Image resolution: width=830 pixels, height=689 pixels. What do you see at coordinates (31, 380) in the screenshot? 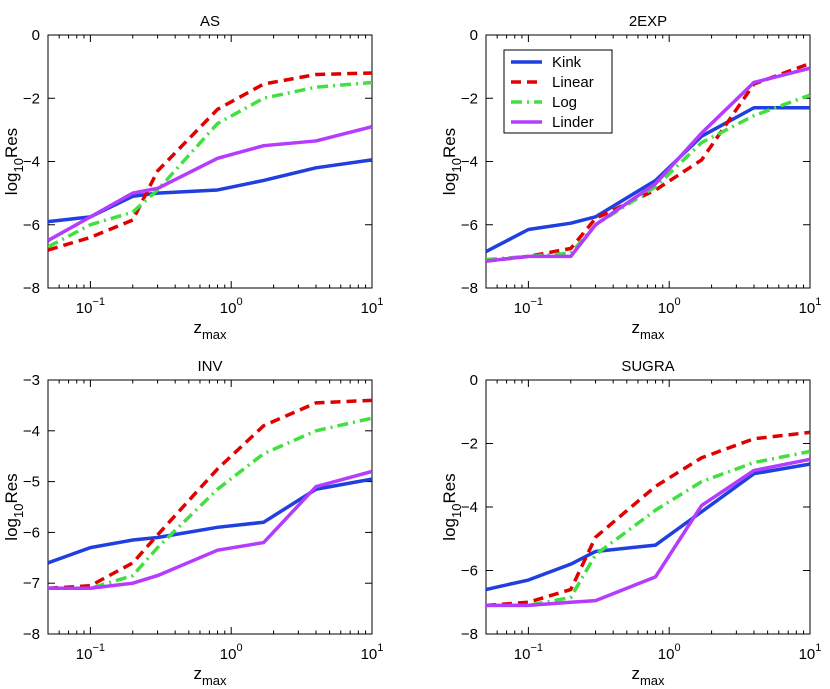
I see `y-tick-label: −3` at bounding box center [31, 380].